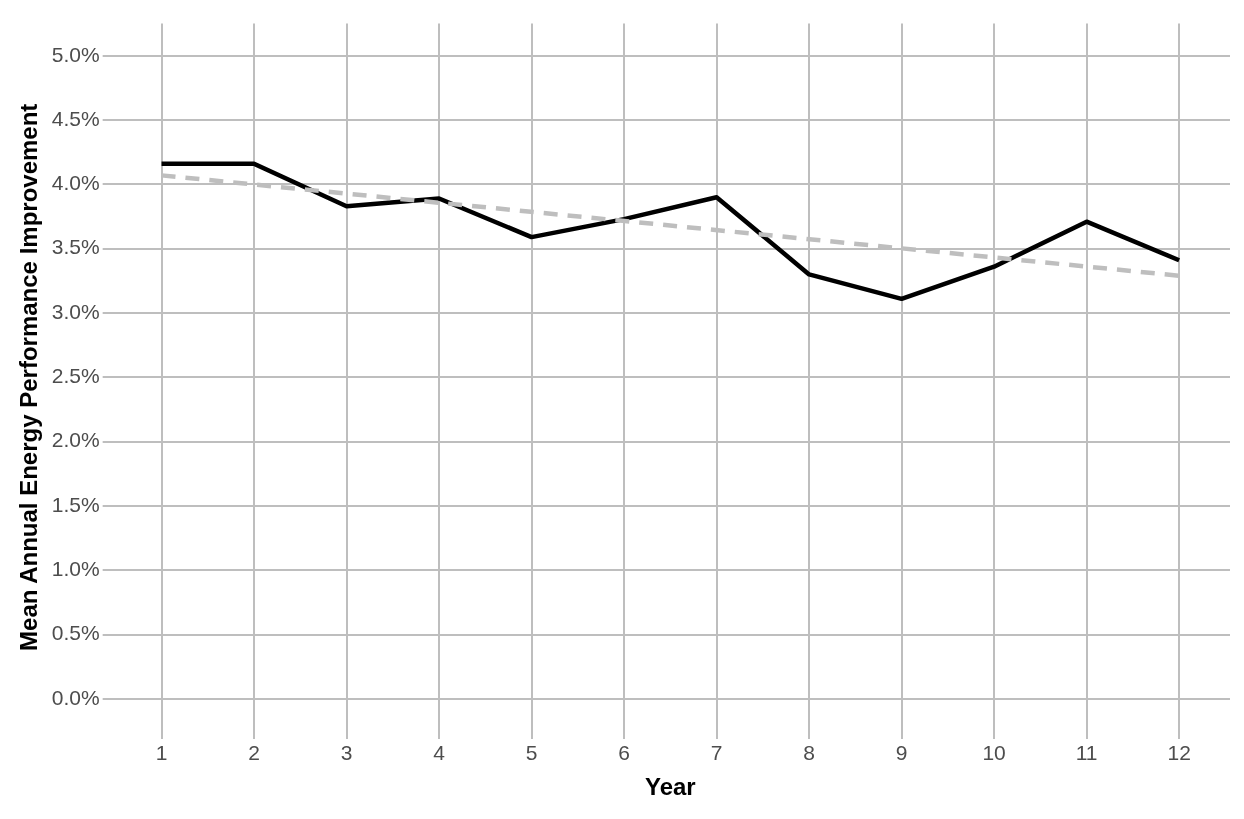 This screenshot has height=819, width=1244. Describe the element at coordinates (75, 376) in the screenshot. I see `y-tick-label: 2.5%` at that location.